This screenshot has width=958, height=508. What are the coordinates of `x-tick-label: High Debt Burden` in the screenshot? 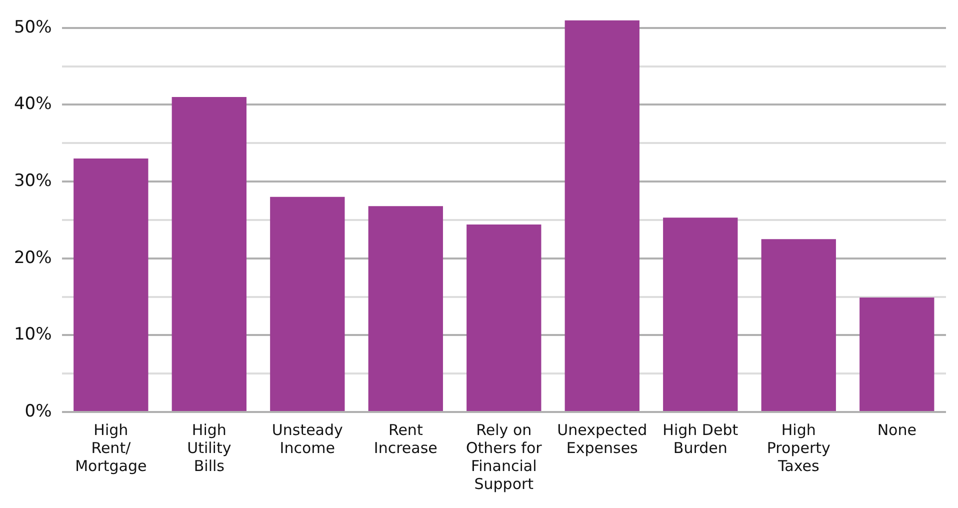 It's located at (700, 438).